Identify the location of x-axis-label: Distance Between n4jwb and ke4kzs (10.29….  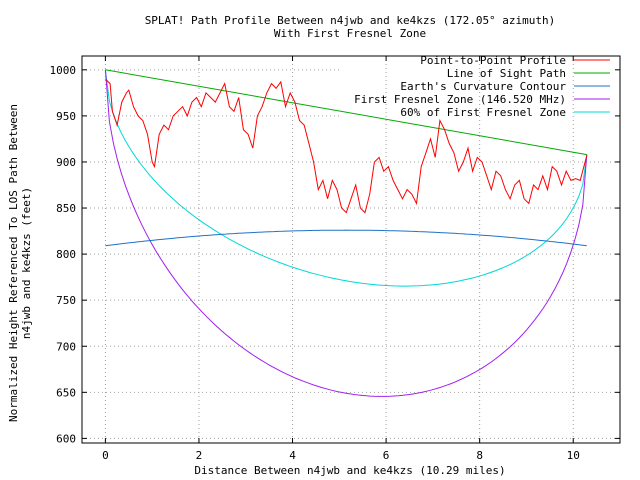
(349, 470).